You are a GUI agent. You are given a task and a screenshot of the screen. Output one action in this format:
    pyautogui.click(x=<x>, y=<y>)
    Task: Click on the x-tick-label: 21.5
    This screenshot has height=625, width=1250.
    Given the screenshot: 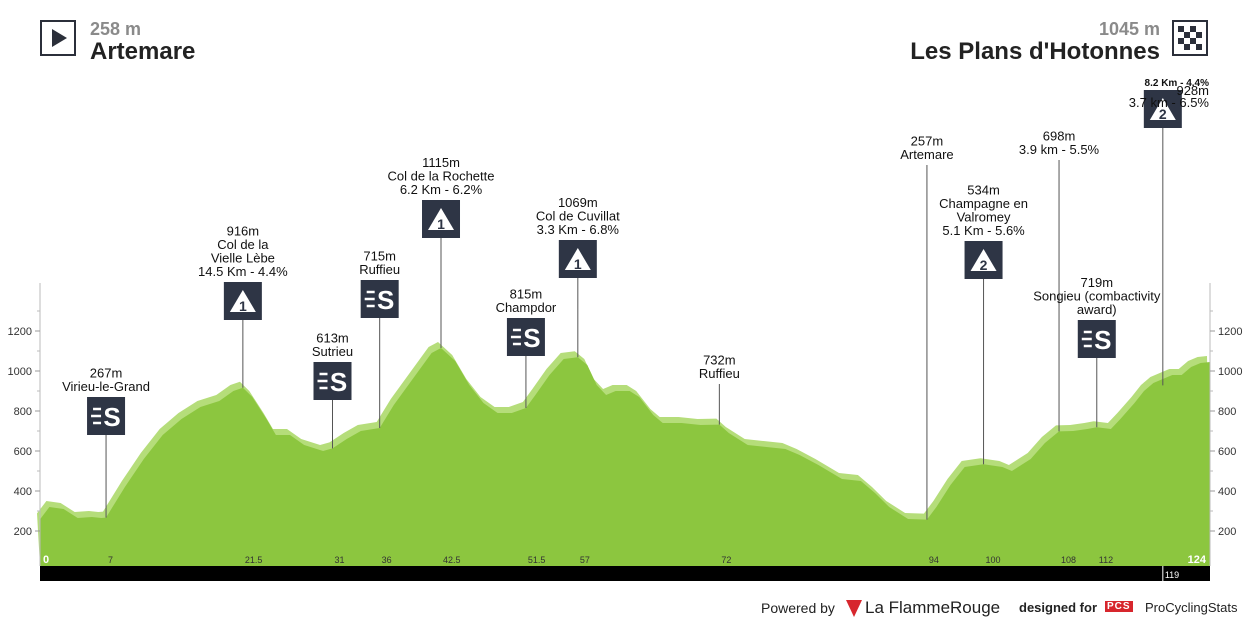 What is the action you would take?
    pyautogui.click(x=254, y=560)
    